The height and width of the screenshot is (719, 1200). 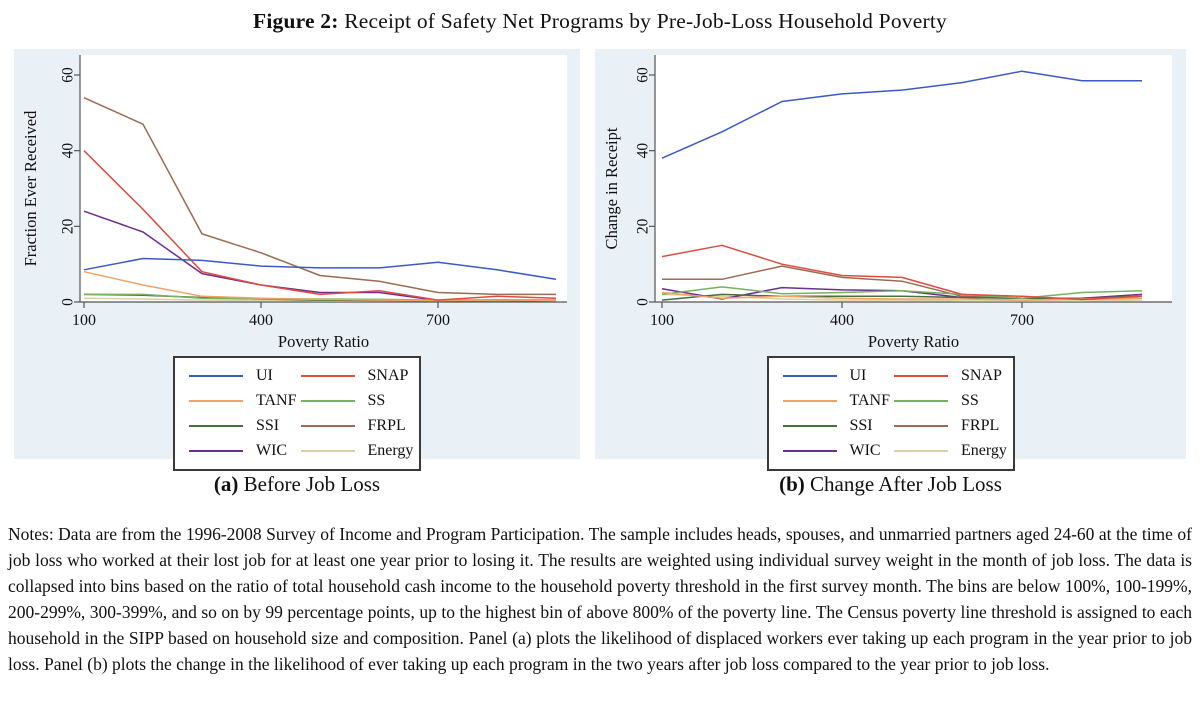 I want to click on caption-b-label: (b), so click(x=792, y=484).